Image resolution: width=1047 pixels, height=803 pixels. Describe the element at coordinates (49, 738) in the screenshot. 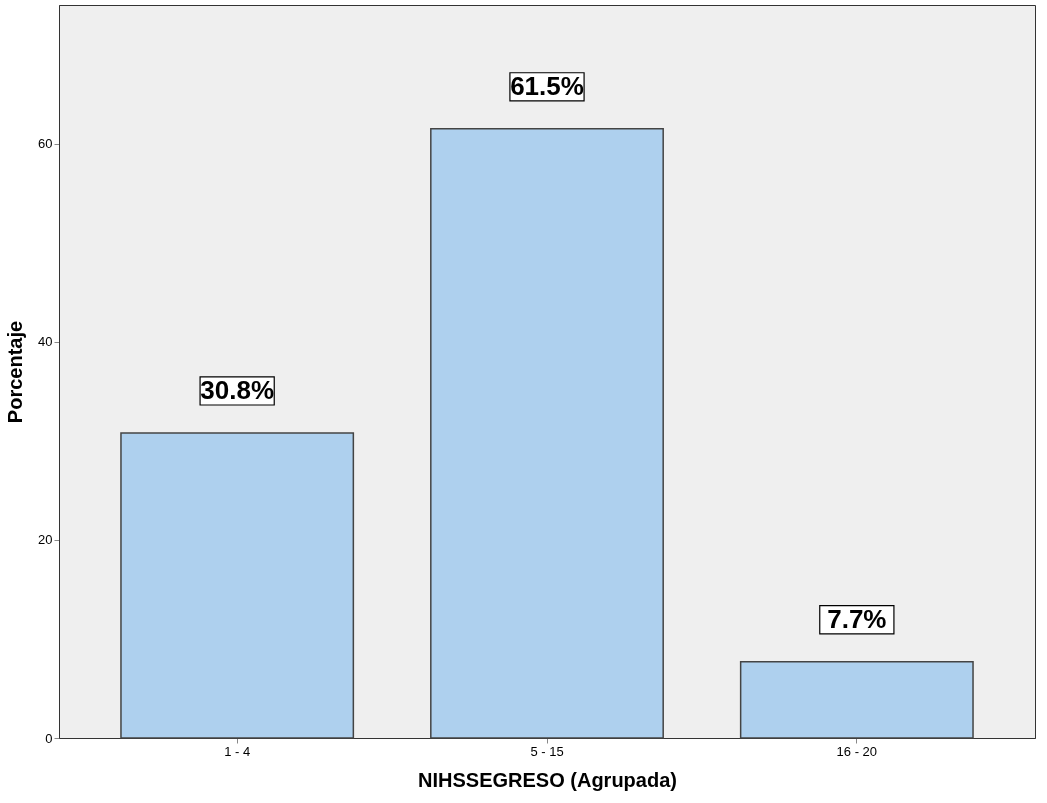

I see `y-tick-label: 0` at that location.